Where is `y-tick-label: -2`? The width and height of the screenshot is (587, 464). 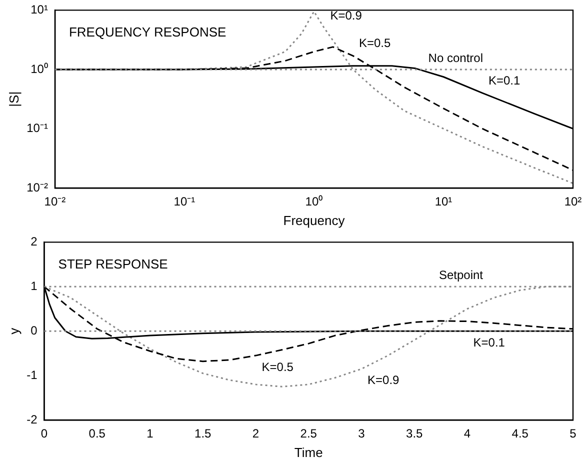
y-tick-label: -2 is located at coordinates (32, 419).